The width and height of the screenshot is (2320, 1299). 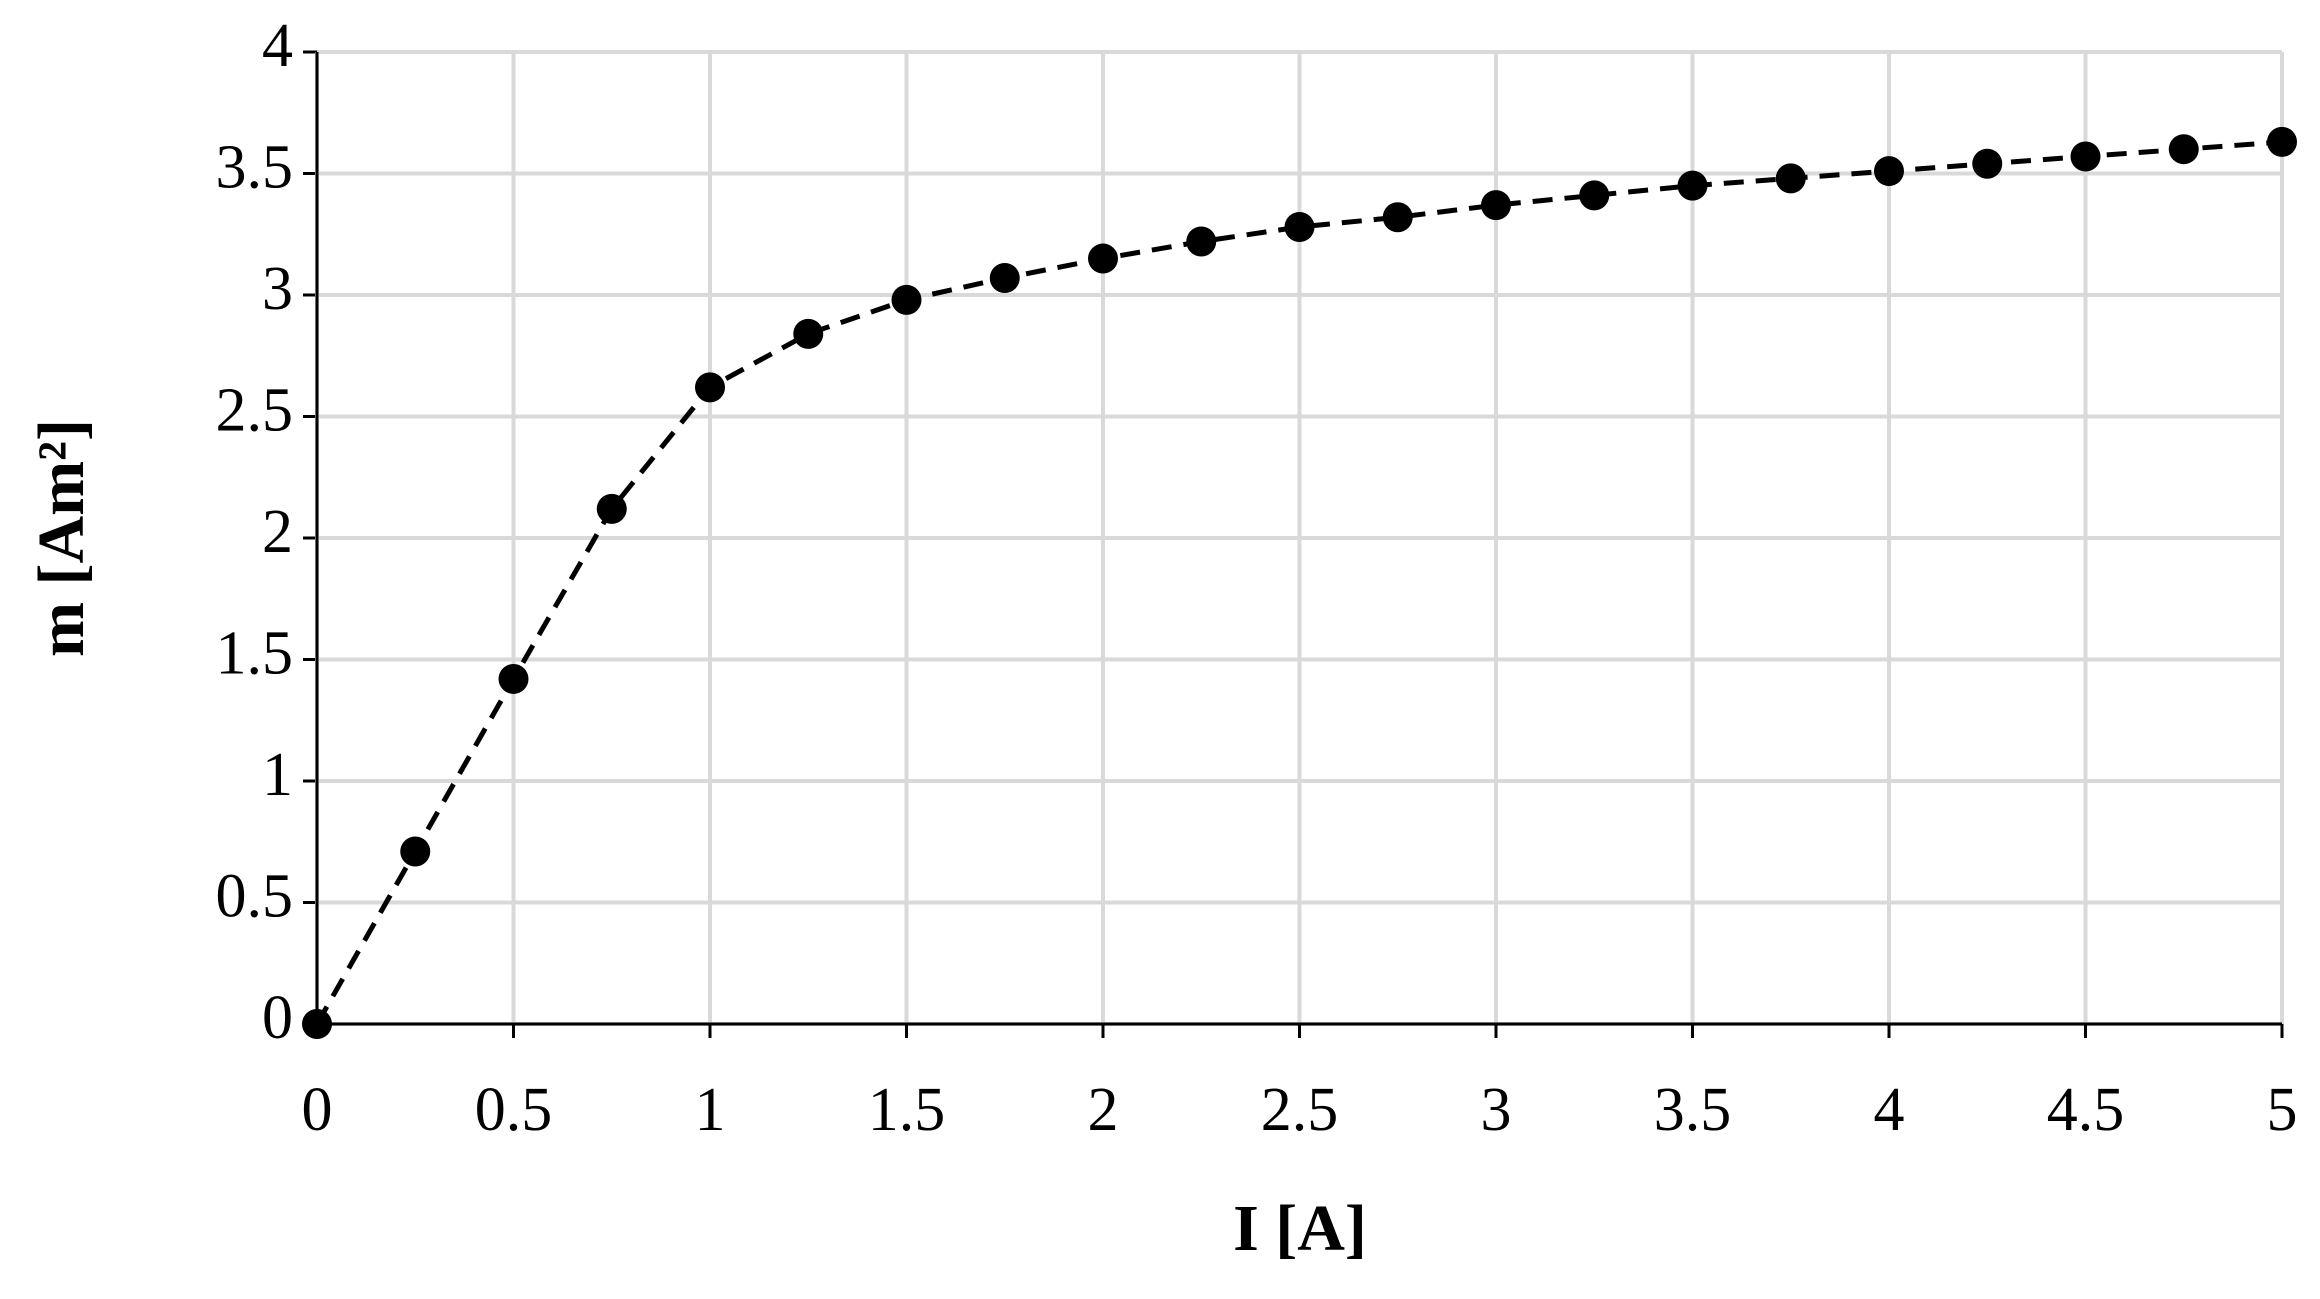 I want to click on x-tick-label: 2, so click(x=1103, y=1110).